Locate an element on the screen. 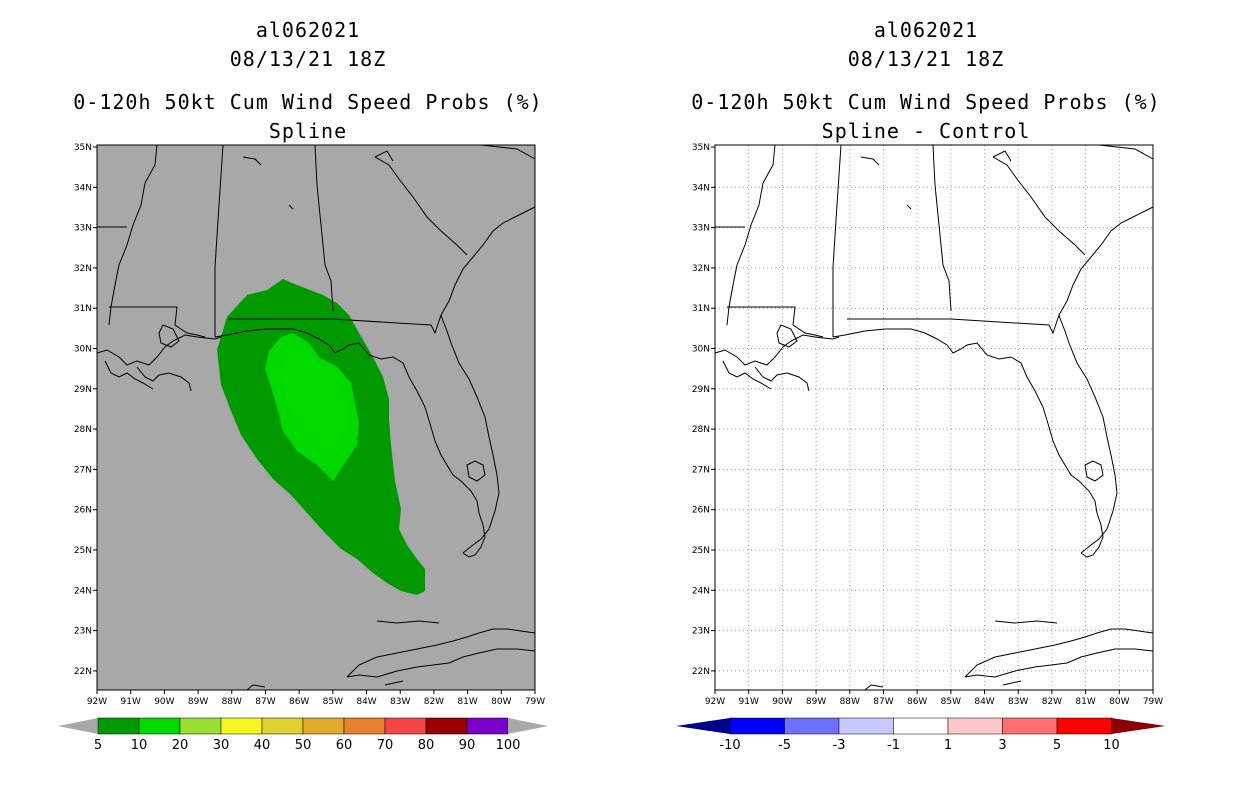 The height and width of the screenshot is (800, 1236). colorbar-label: 60 is located at coordinates (344, 745).